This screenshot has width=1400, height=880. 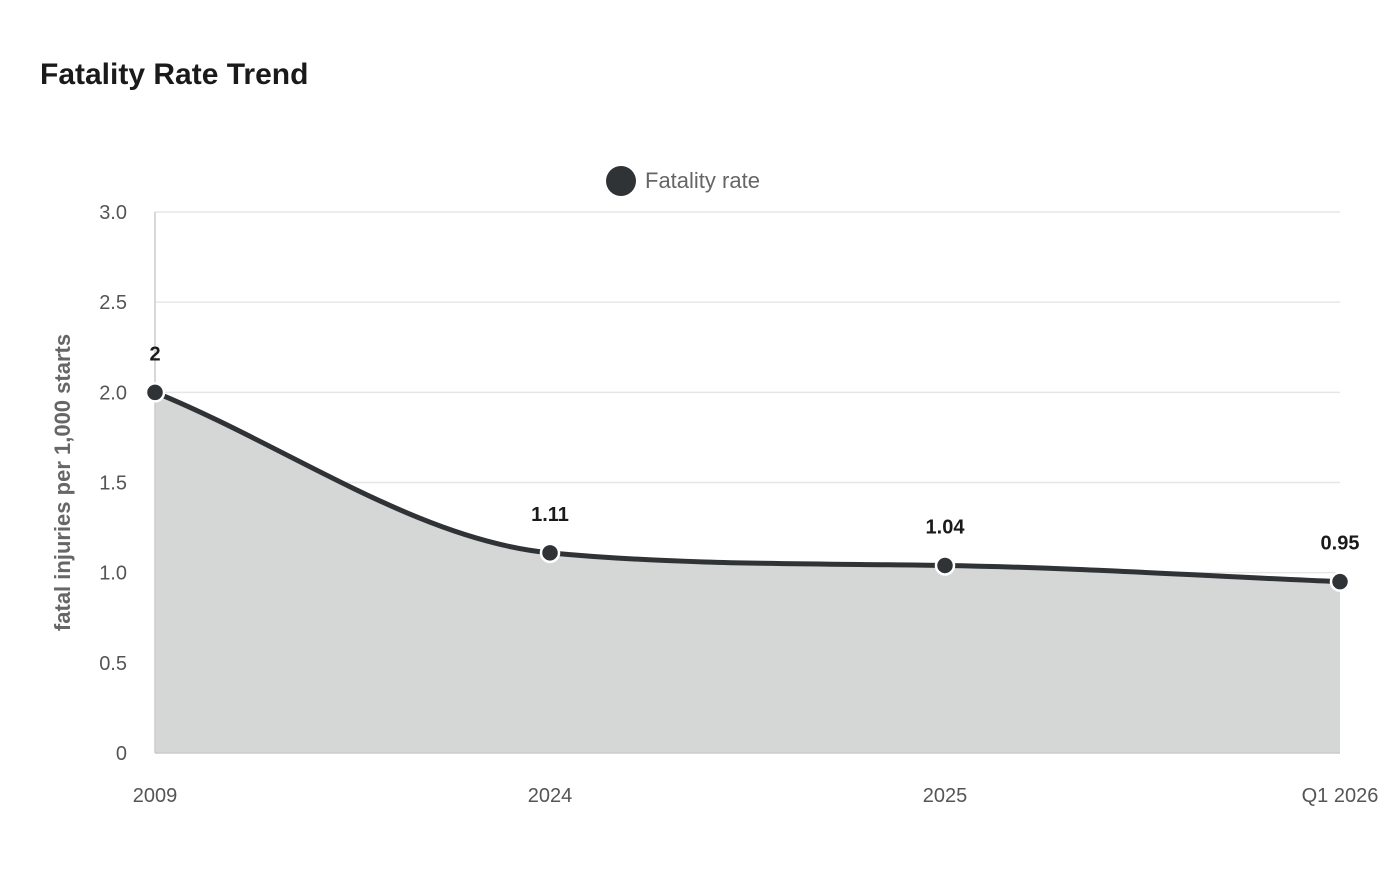 I want to click on y-tick-label: 1.5, so click(x=113, y=484).